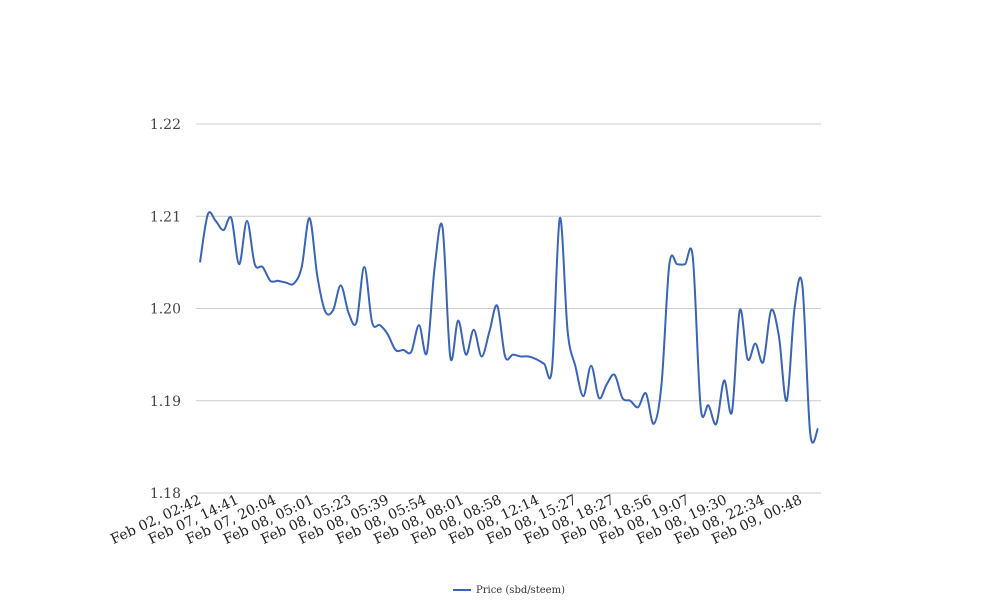  What do you see at coordinates (165, 217) in the screenshot?
I see `y-tick-label: 1.21` at bounding box center [165, 217].